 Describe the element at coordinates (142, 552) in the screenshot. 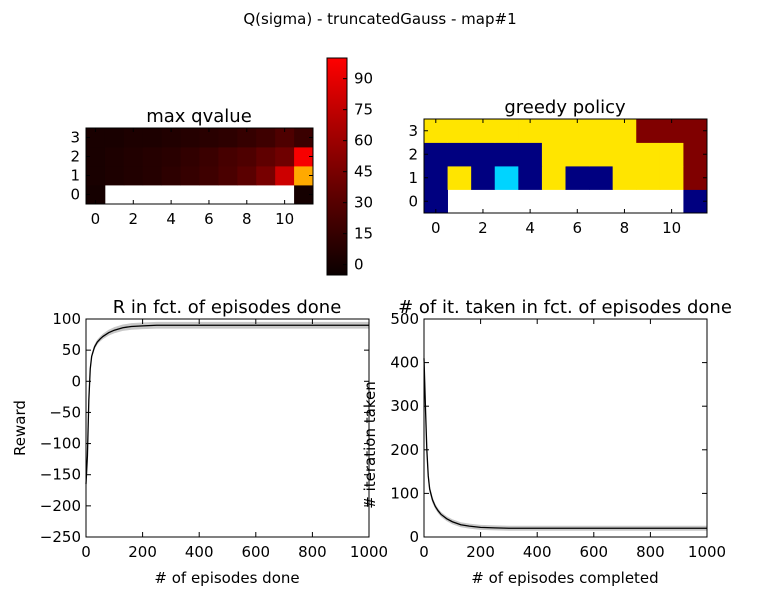

I see `reward-chart-xtick-label: 200` at that location.